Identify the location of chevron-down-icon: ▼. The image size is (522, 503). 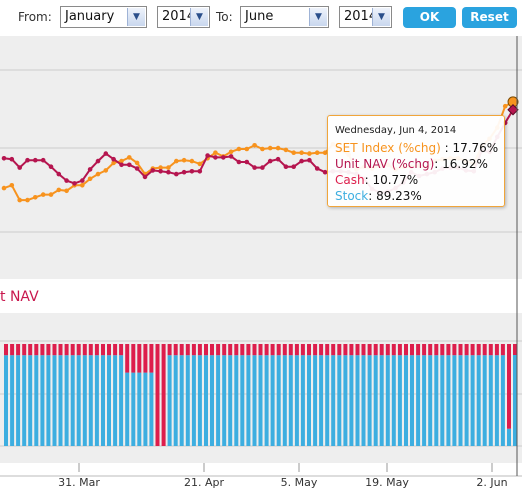
(318, 17).